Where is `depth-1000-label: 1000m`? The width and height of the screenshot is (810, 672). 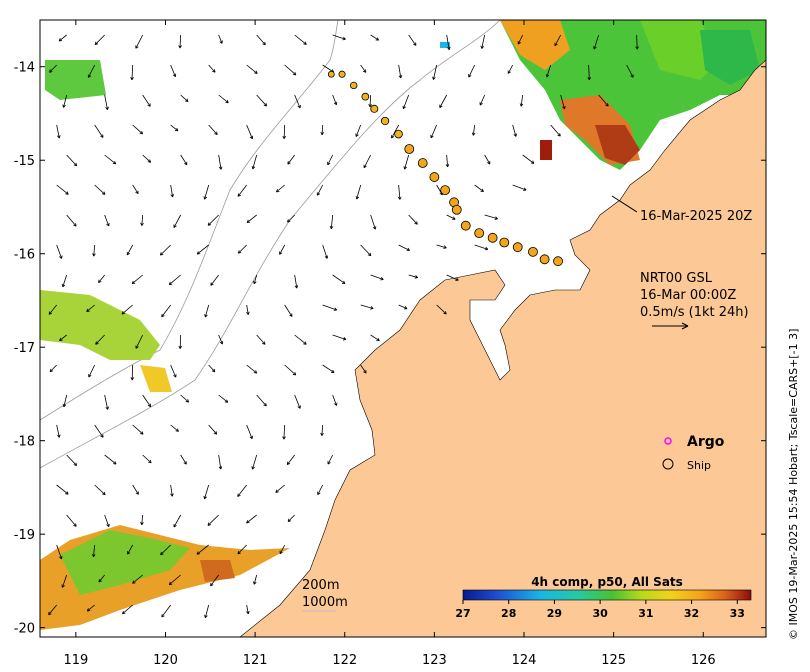
depth-1000-label: 1000m is located at coordinates (325, 602).